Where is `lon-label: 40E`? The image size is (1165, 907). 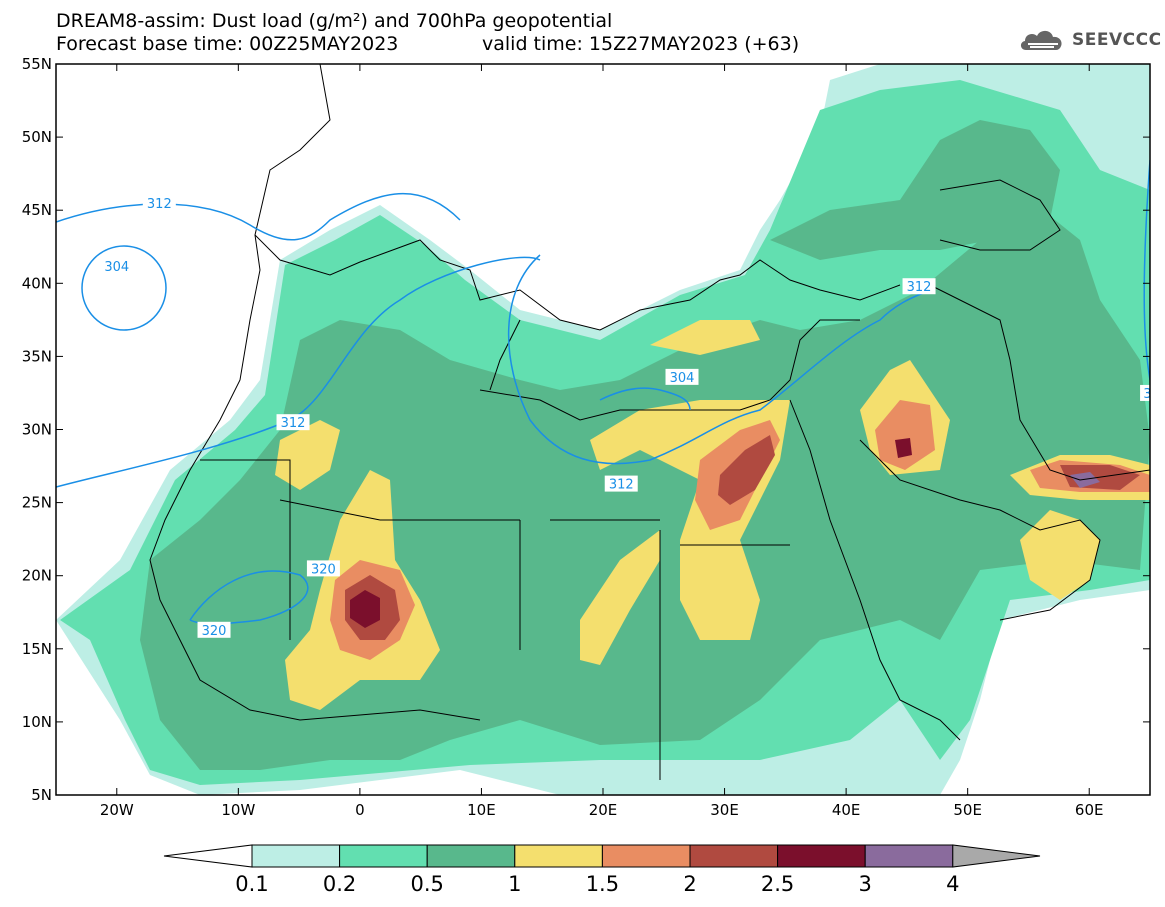 lon-label: 40E is located at coordinates (846, 810).